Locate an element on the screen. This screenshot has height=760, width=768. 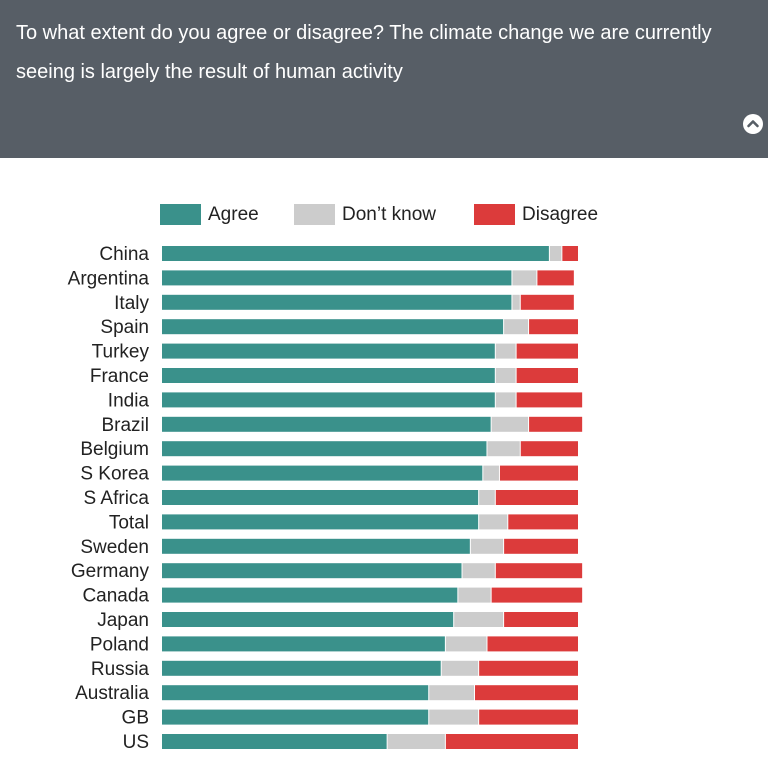
bar-germany-agree is located at coordinates (312, 571).